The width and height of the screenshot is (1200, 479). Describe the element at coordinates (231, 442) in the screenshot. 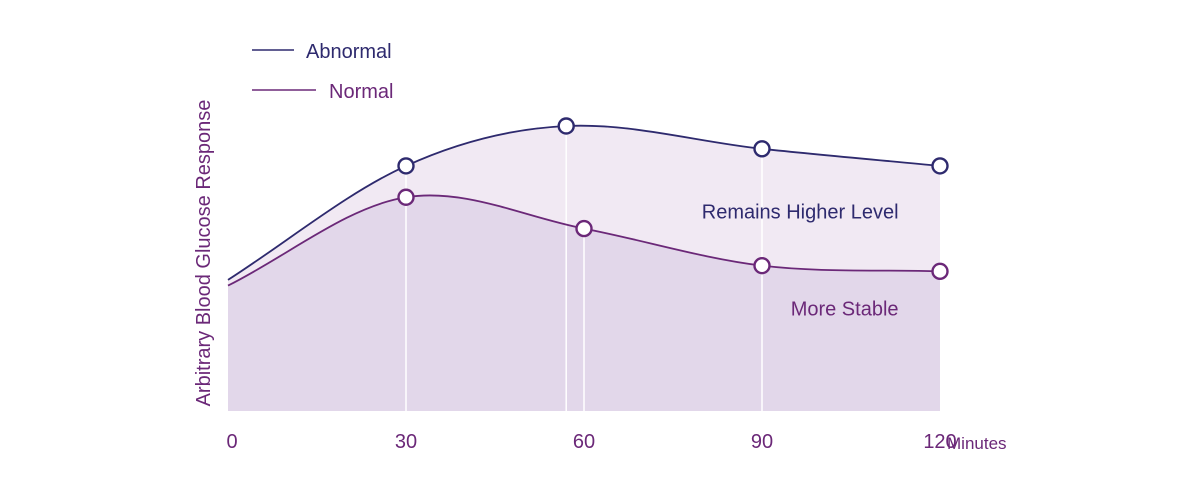

I see `x-tick-0: 0` at that location.